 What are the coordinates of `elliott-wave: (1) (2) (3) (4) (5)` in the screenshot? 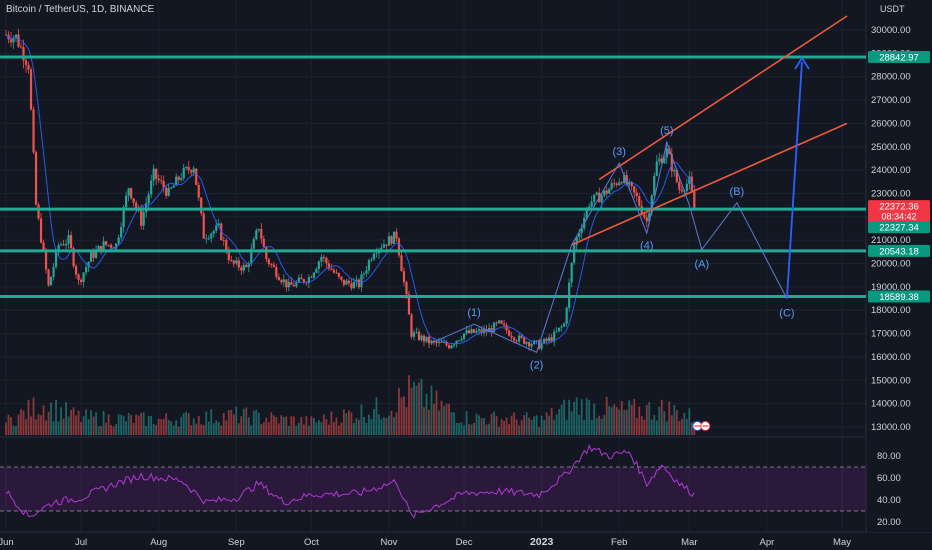 It's located at (560, 248).